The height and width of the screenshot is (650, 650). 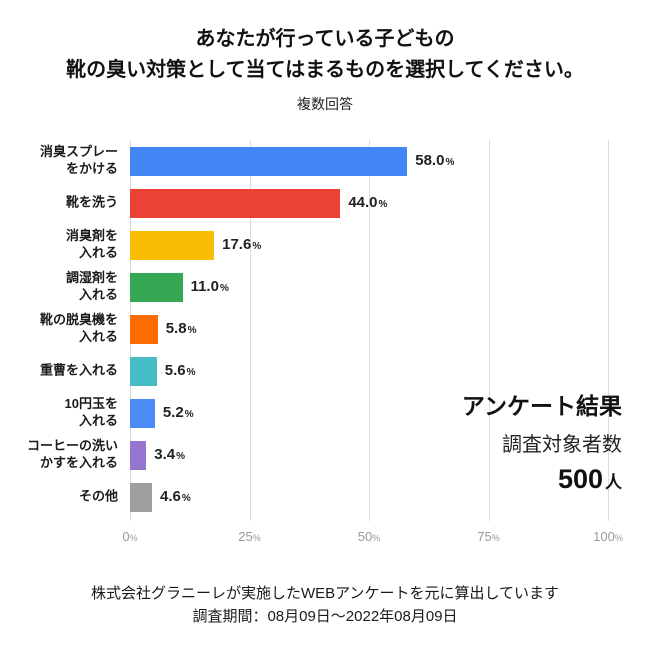 I want to click on value-label: 44.0%, so click(x=368, y=202).